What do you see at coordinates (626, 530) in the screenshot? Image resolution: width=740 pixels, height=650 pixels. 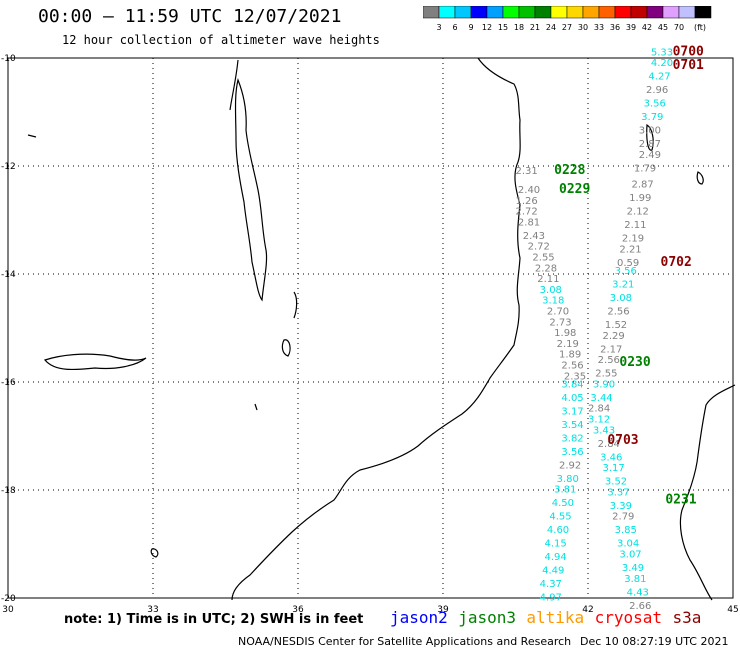 I see `wave-height-value: 3.85` at bounding box center [626, 530].